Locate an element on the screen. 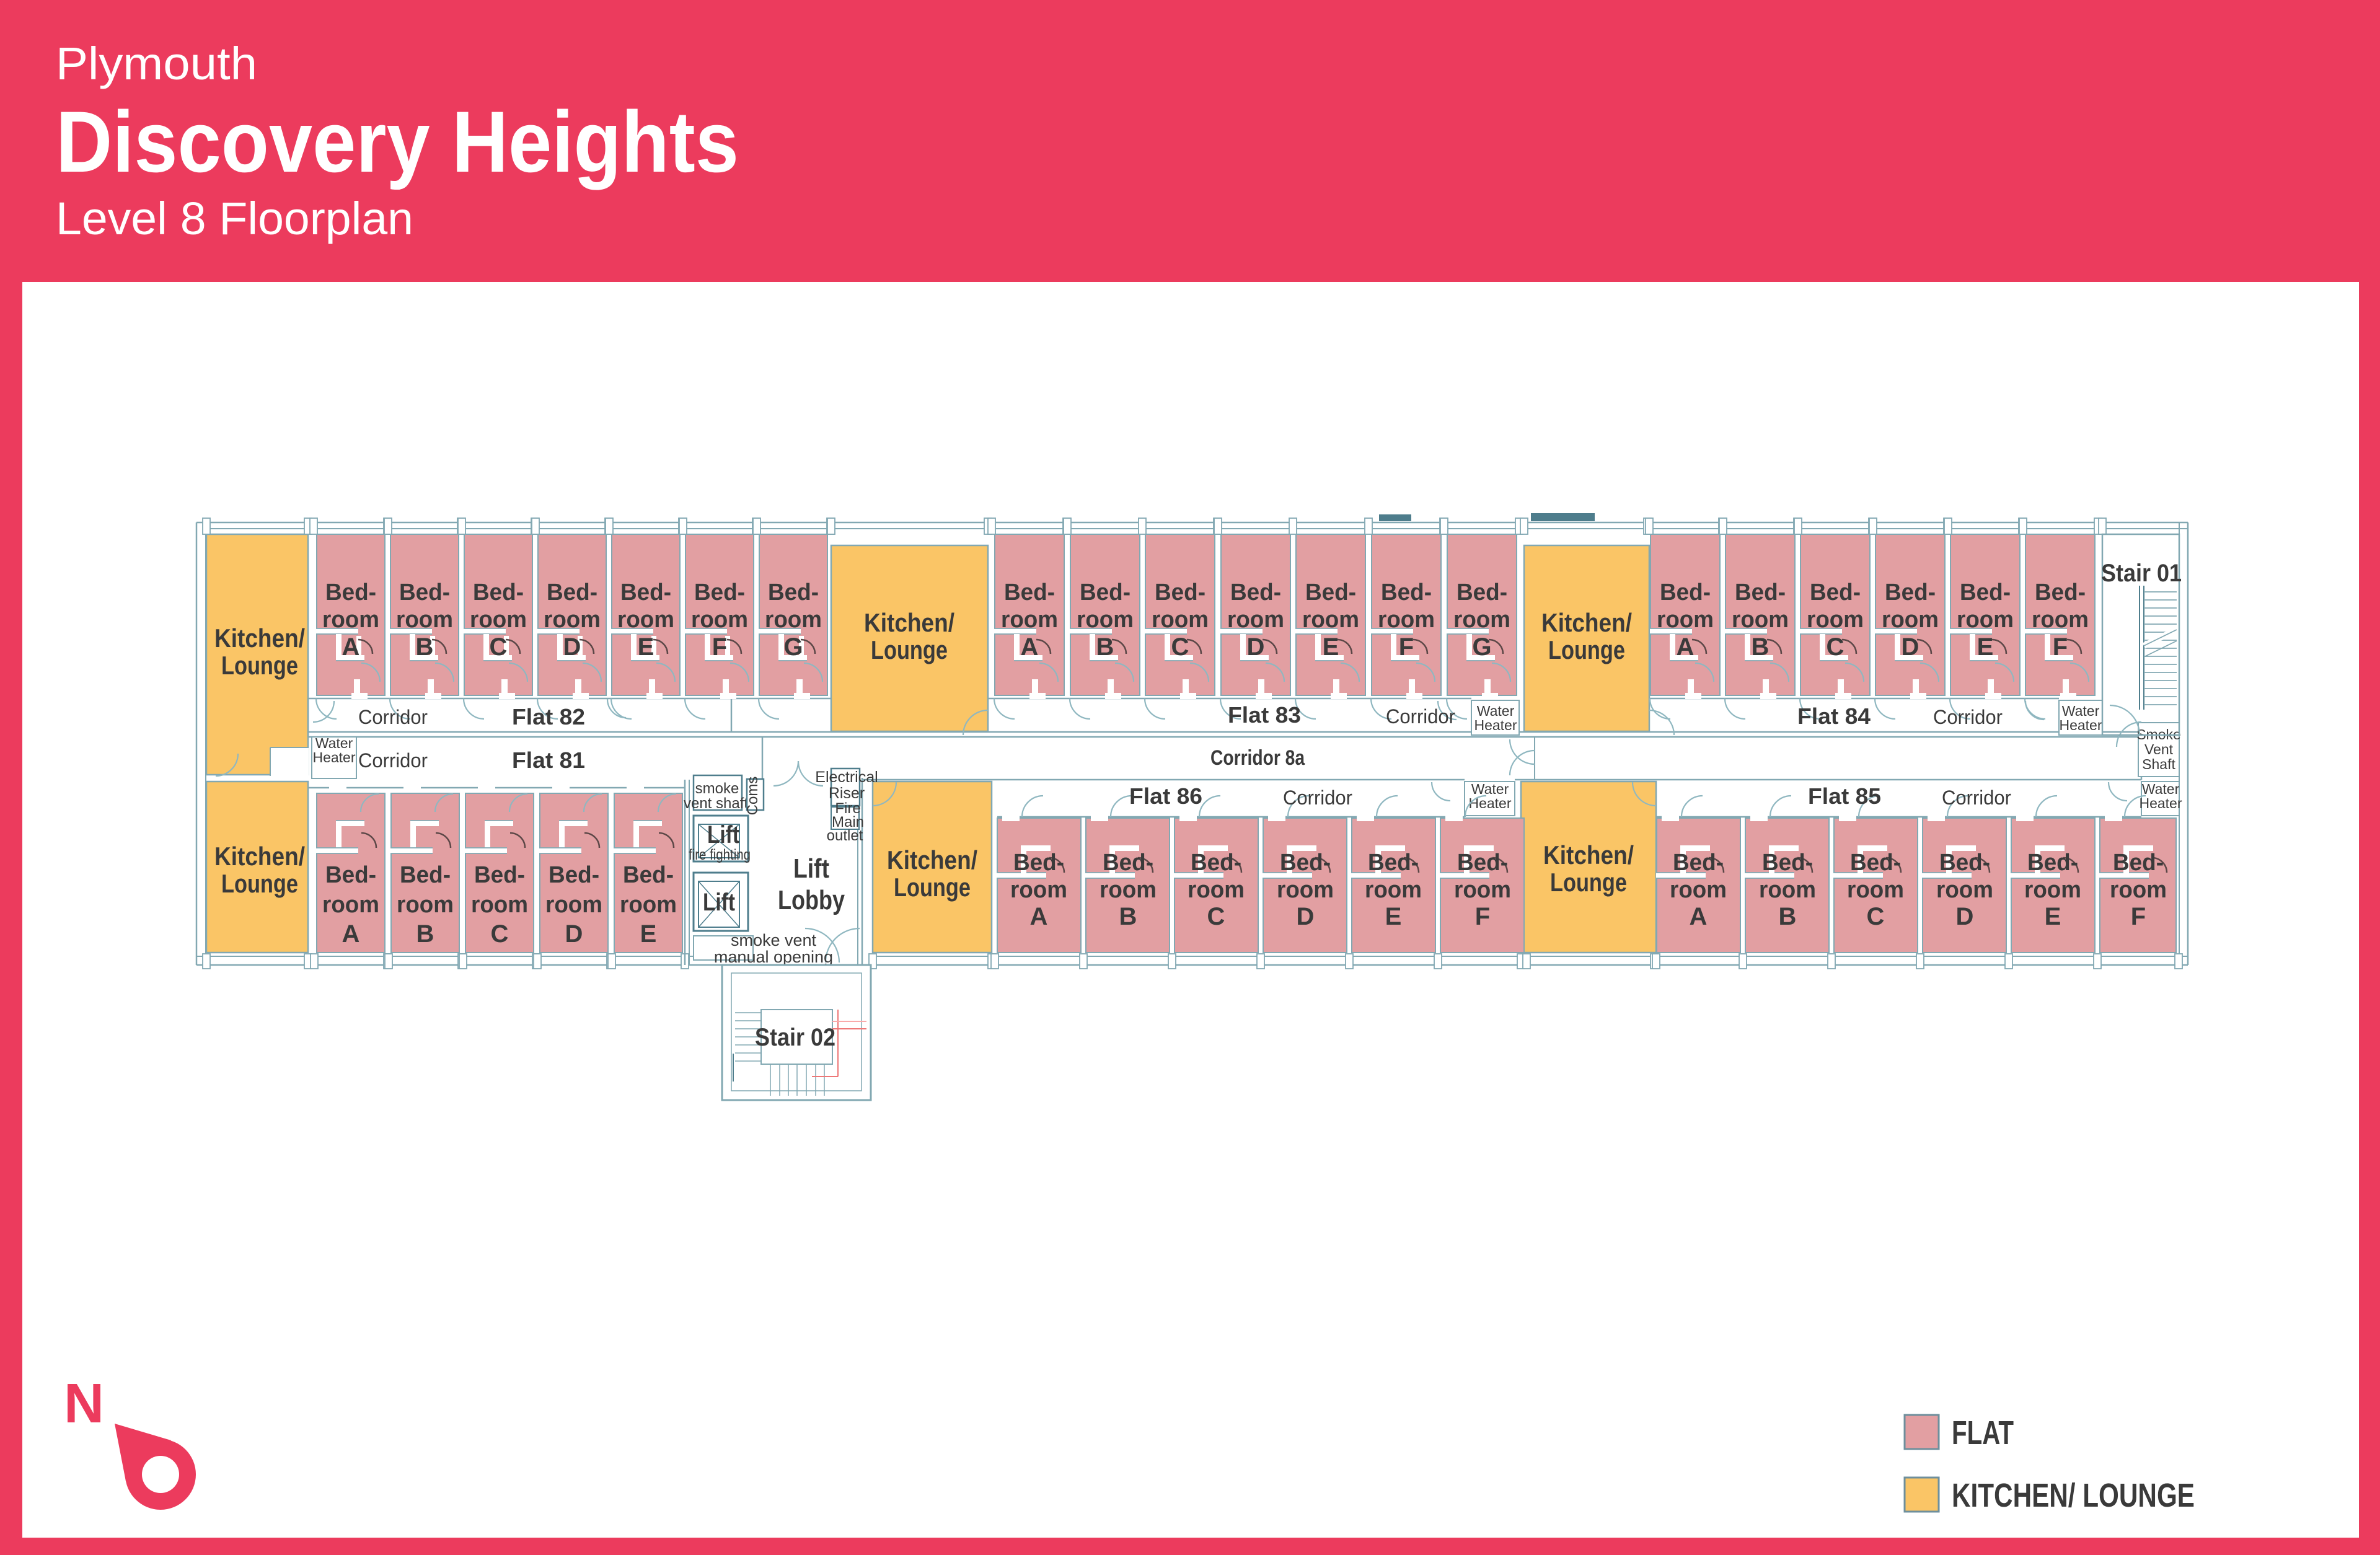  svg-text: N is located at coordinates (84, 1404).